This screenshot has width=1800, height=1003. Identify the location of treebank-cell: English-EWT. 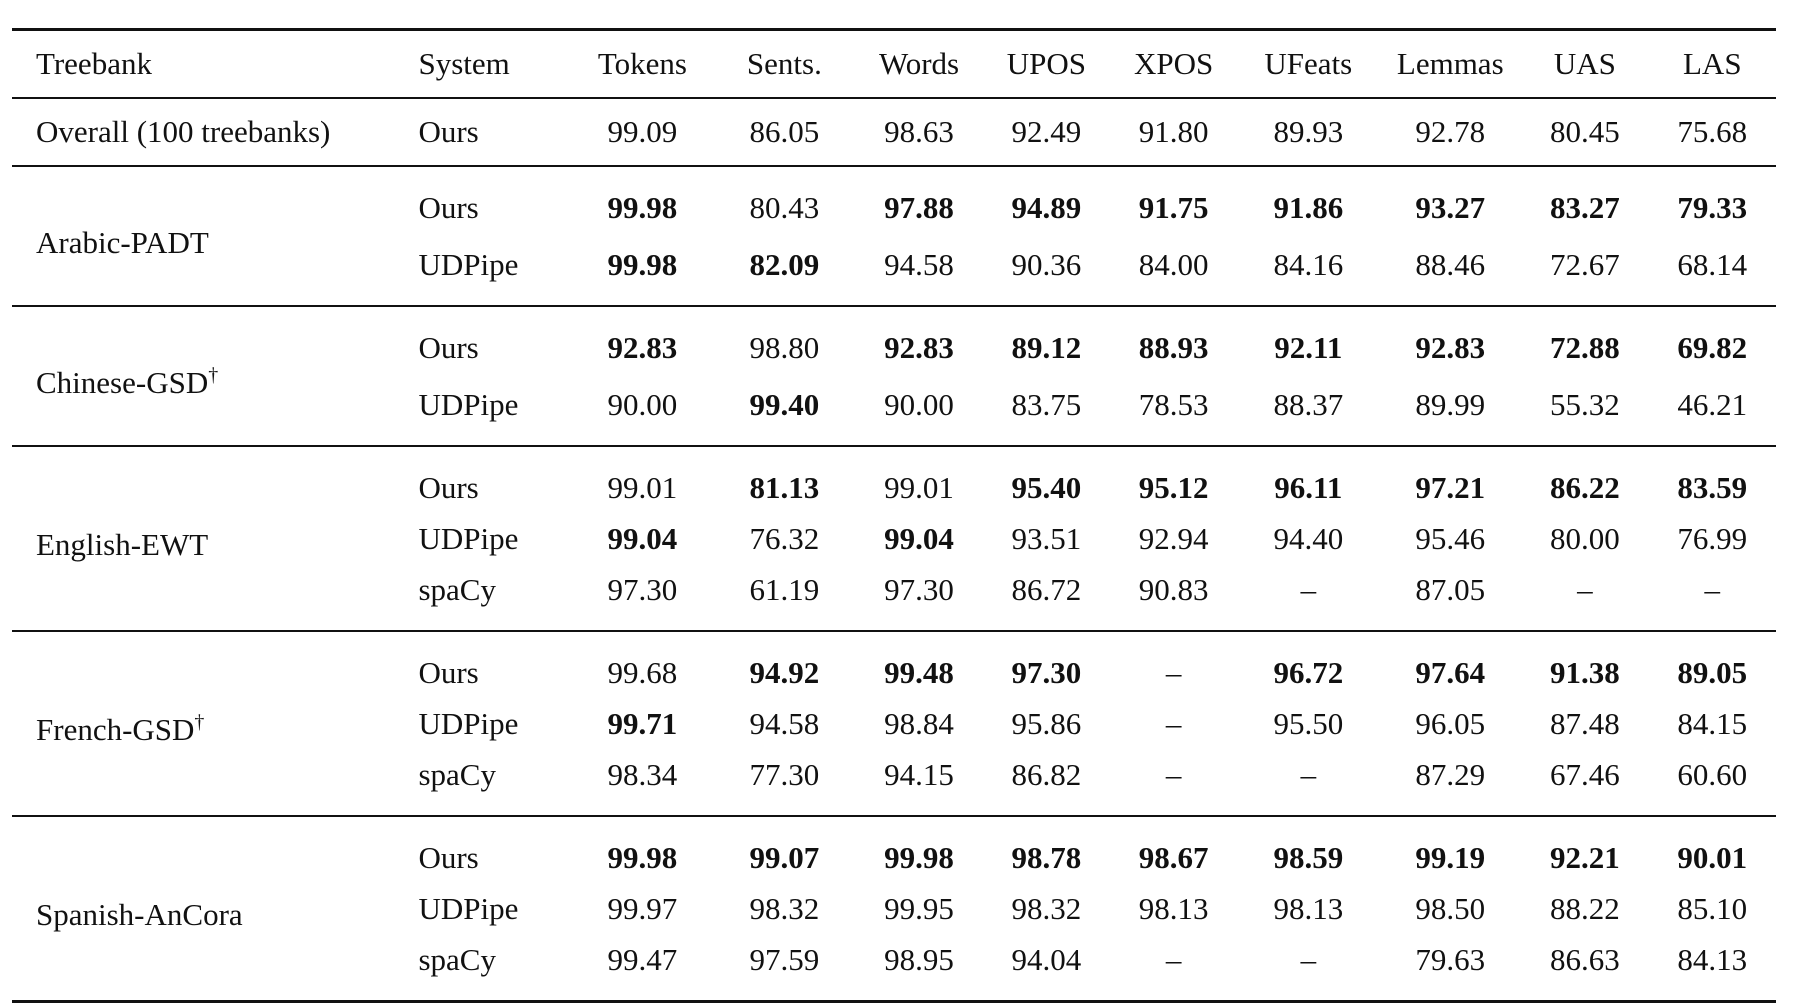
(208, 539).